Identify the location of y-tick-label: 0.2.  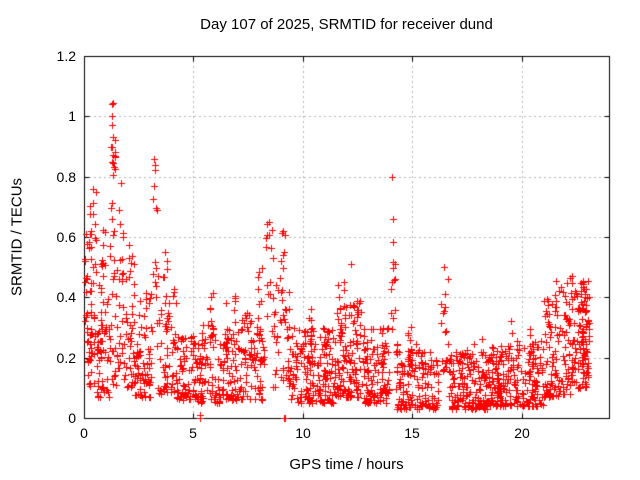
(66, 358).